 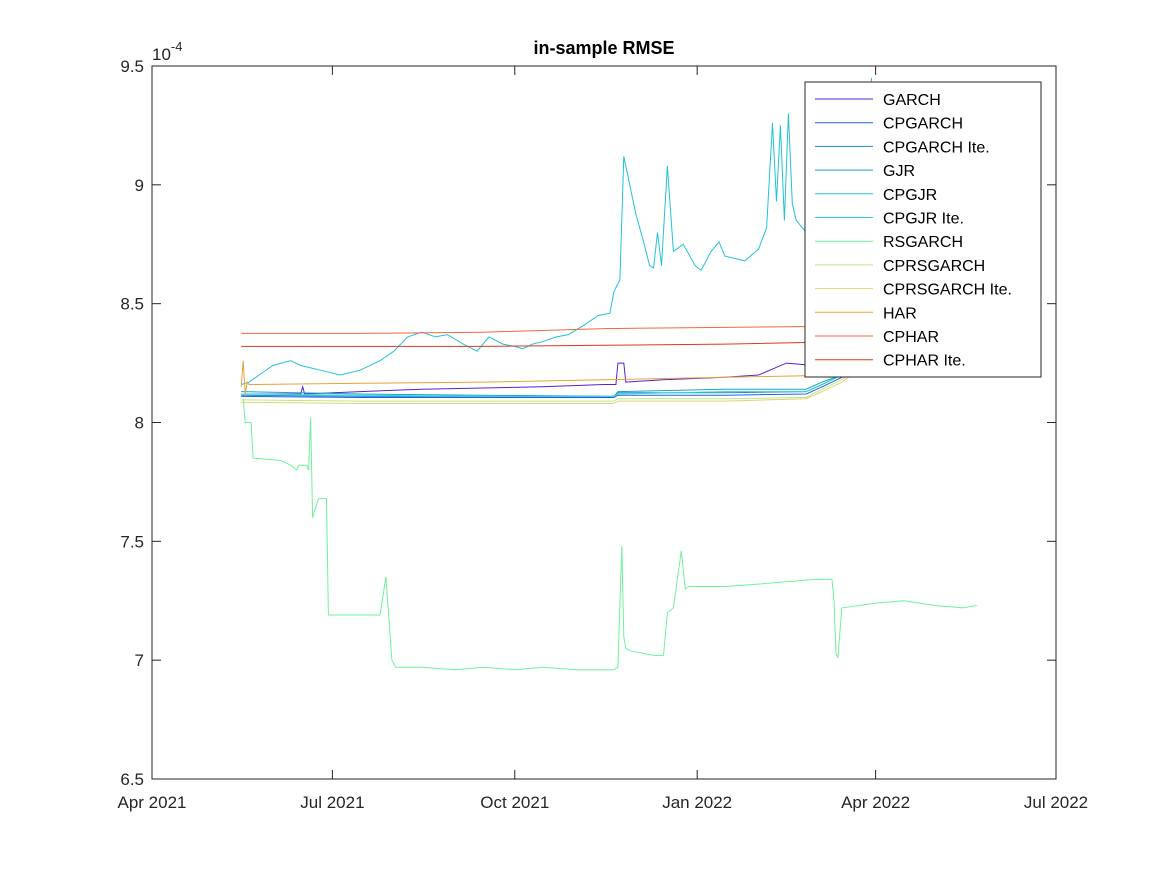 I want to click on series-line-gjr, so click(x=547, y=381).